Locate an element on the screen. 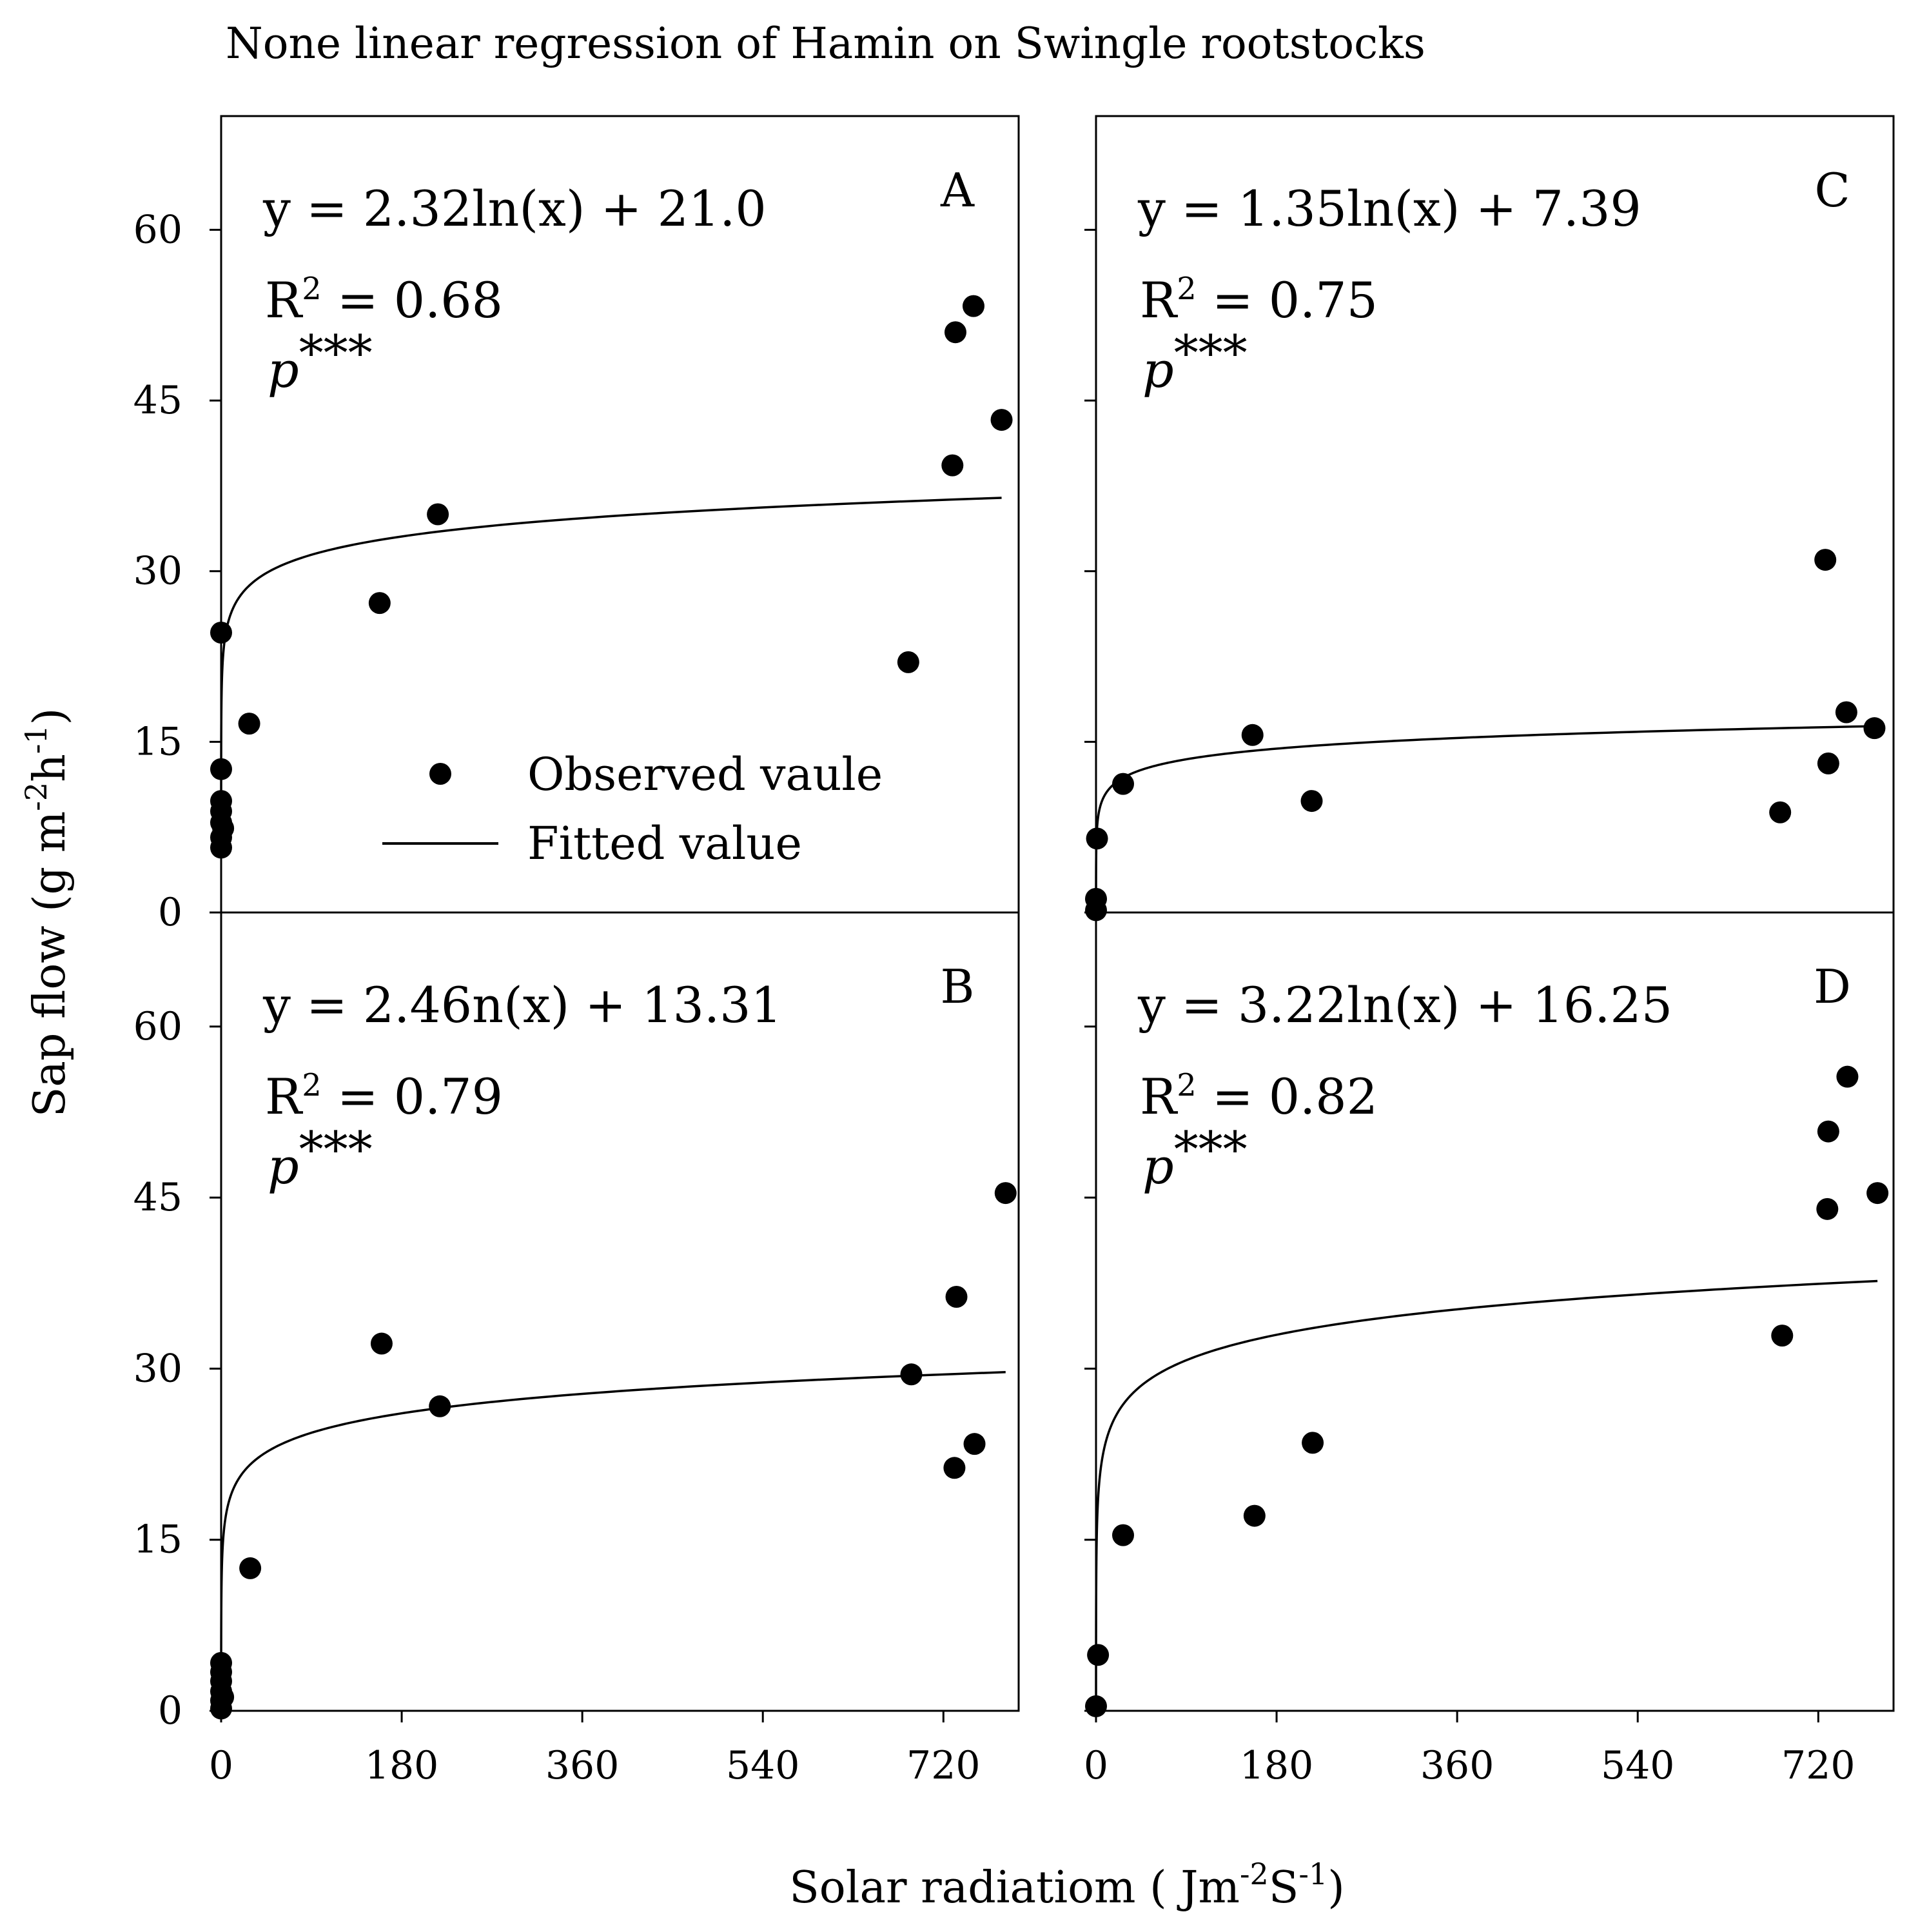 This screenshot has height=1932, width=1909. panel-c-r-squared-label: R is located at coordinates (1159, 300).